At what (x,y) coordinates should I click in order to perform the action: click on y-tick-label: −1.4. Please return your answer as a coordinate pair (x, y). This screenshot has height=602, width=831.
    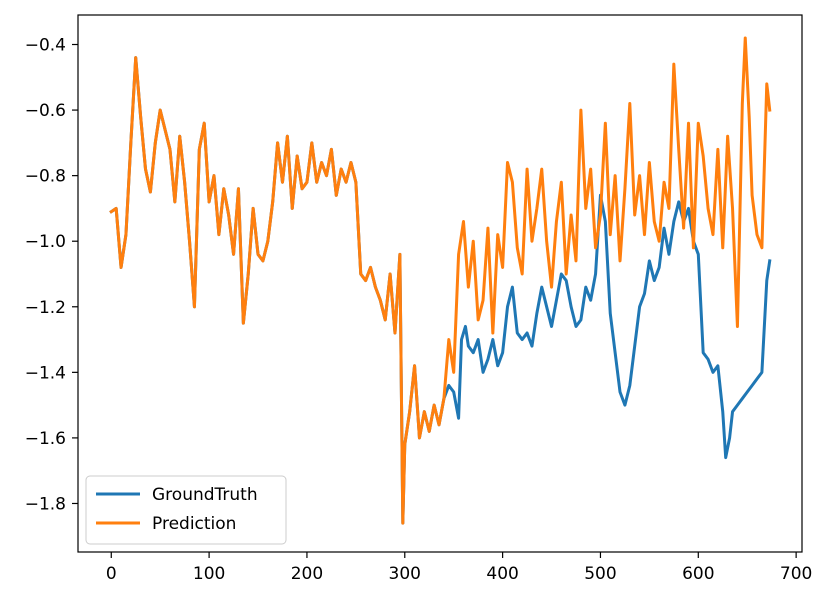
    Looking at the image, I should click on (45, 373).